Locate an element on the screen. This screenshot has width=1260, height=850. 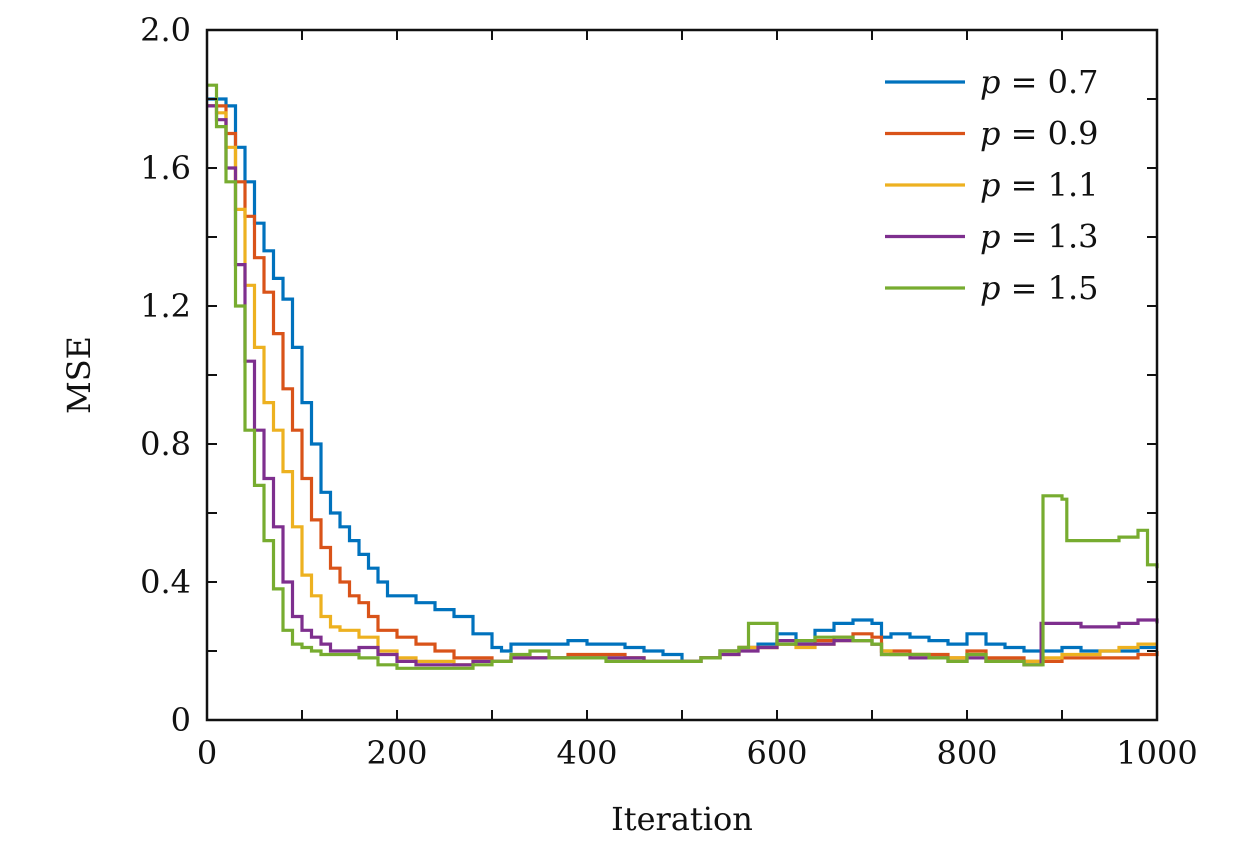
x-tick-label: 800 is located at coordinates (966, 753).